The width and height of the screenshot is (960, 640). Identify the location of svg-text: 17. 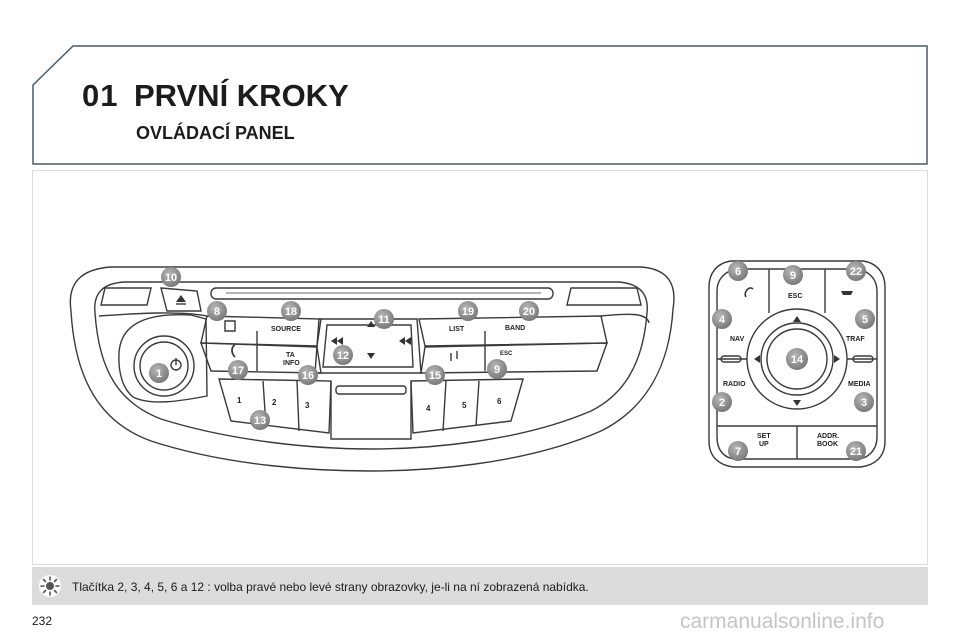
(238, 371).